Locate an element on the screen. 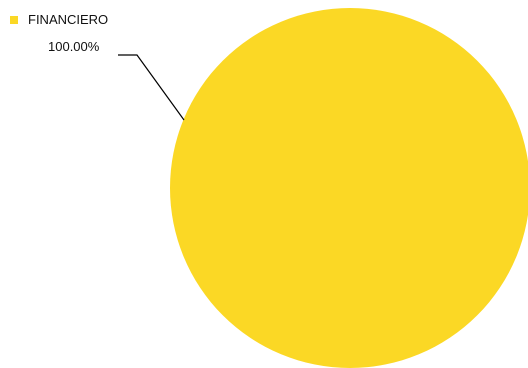 This screenshot has height=368, width=528. legend-label: FINANCIERO is located at coordinates (68, 19).